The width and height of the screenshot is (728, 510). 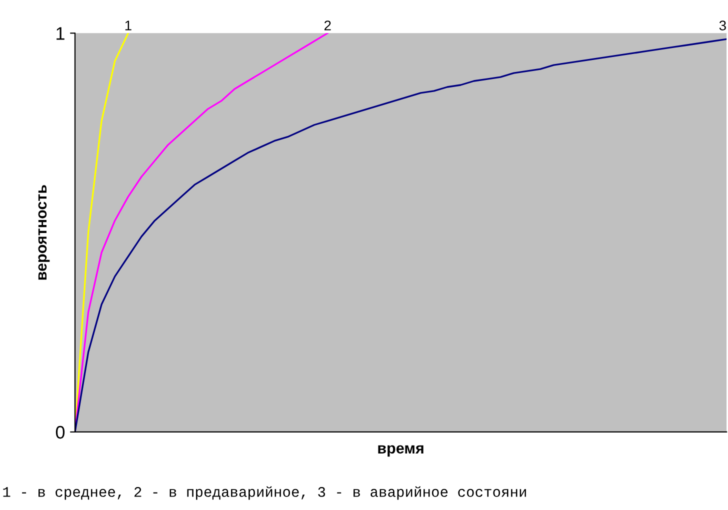 I want to click on y-axis-title: вероятность, so click(x=44, y=232).